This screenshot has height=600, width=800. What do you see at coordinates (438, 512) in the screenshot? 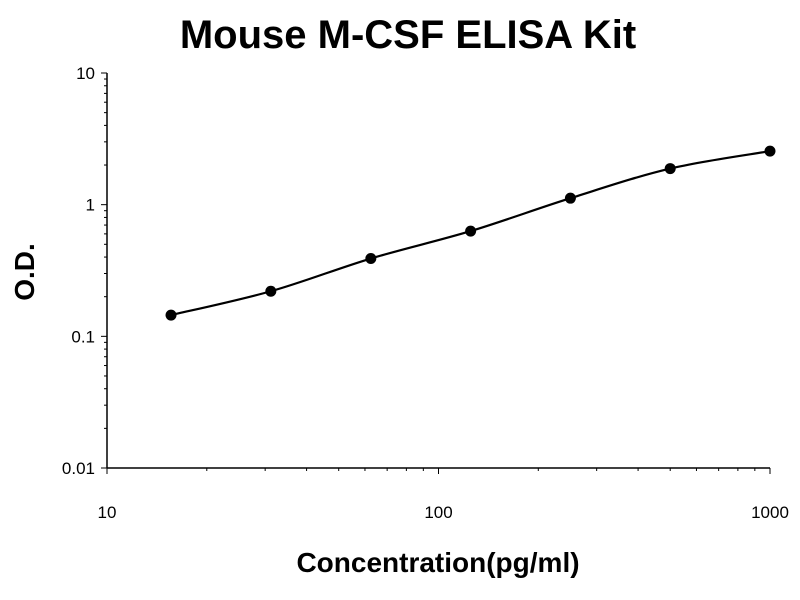
I see `x-tick-label: 100` at bounding box center [438, 512].